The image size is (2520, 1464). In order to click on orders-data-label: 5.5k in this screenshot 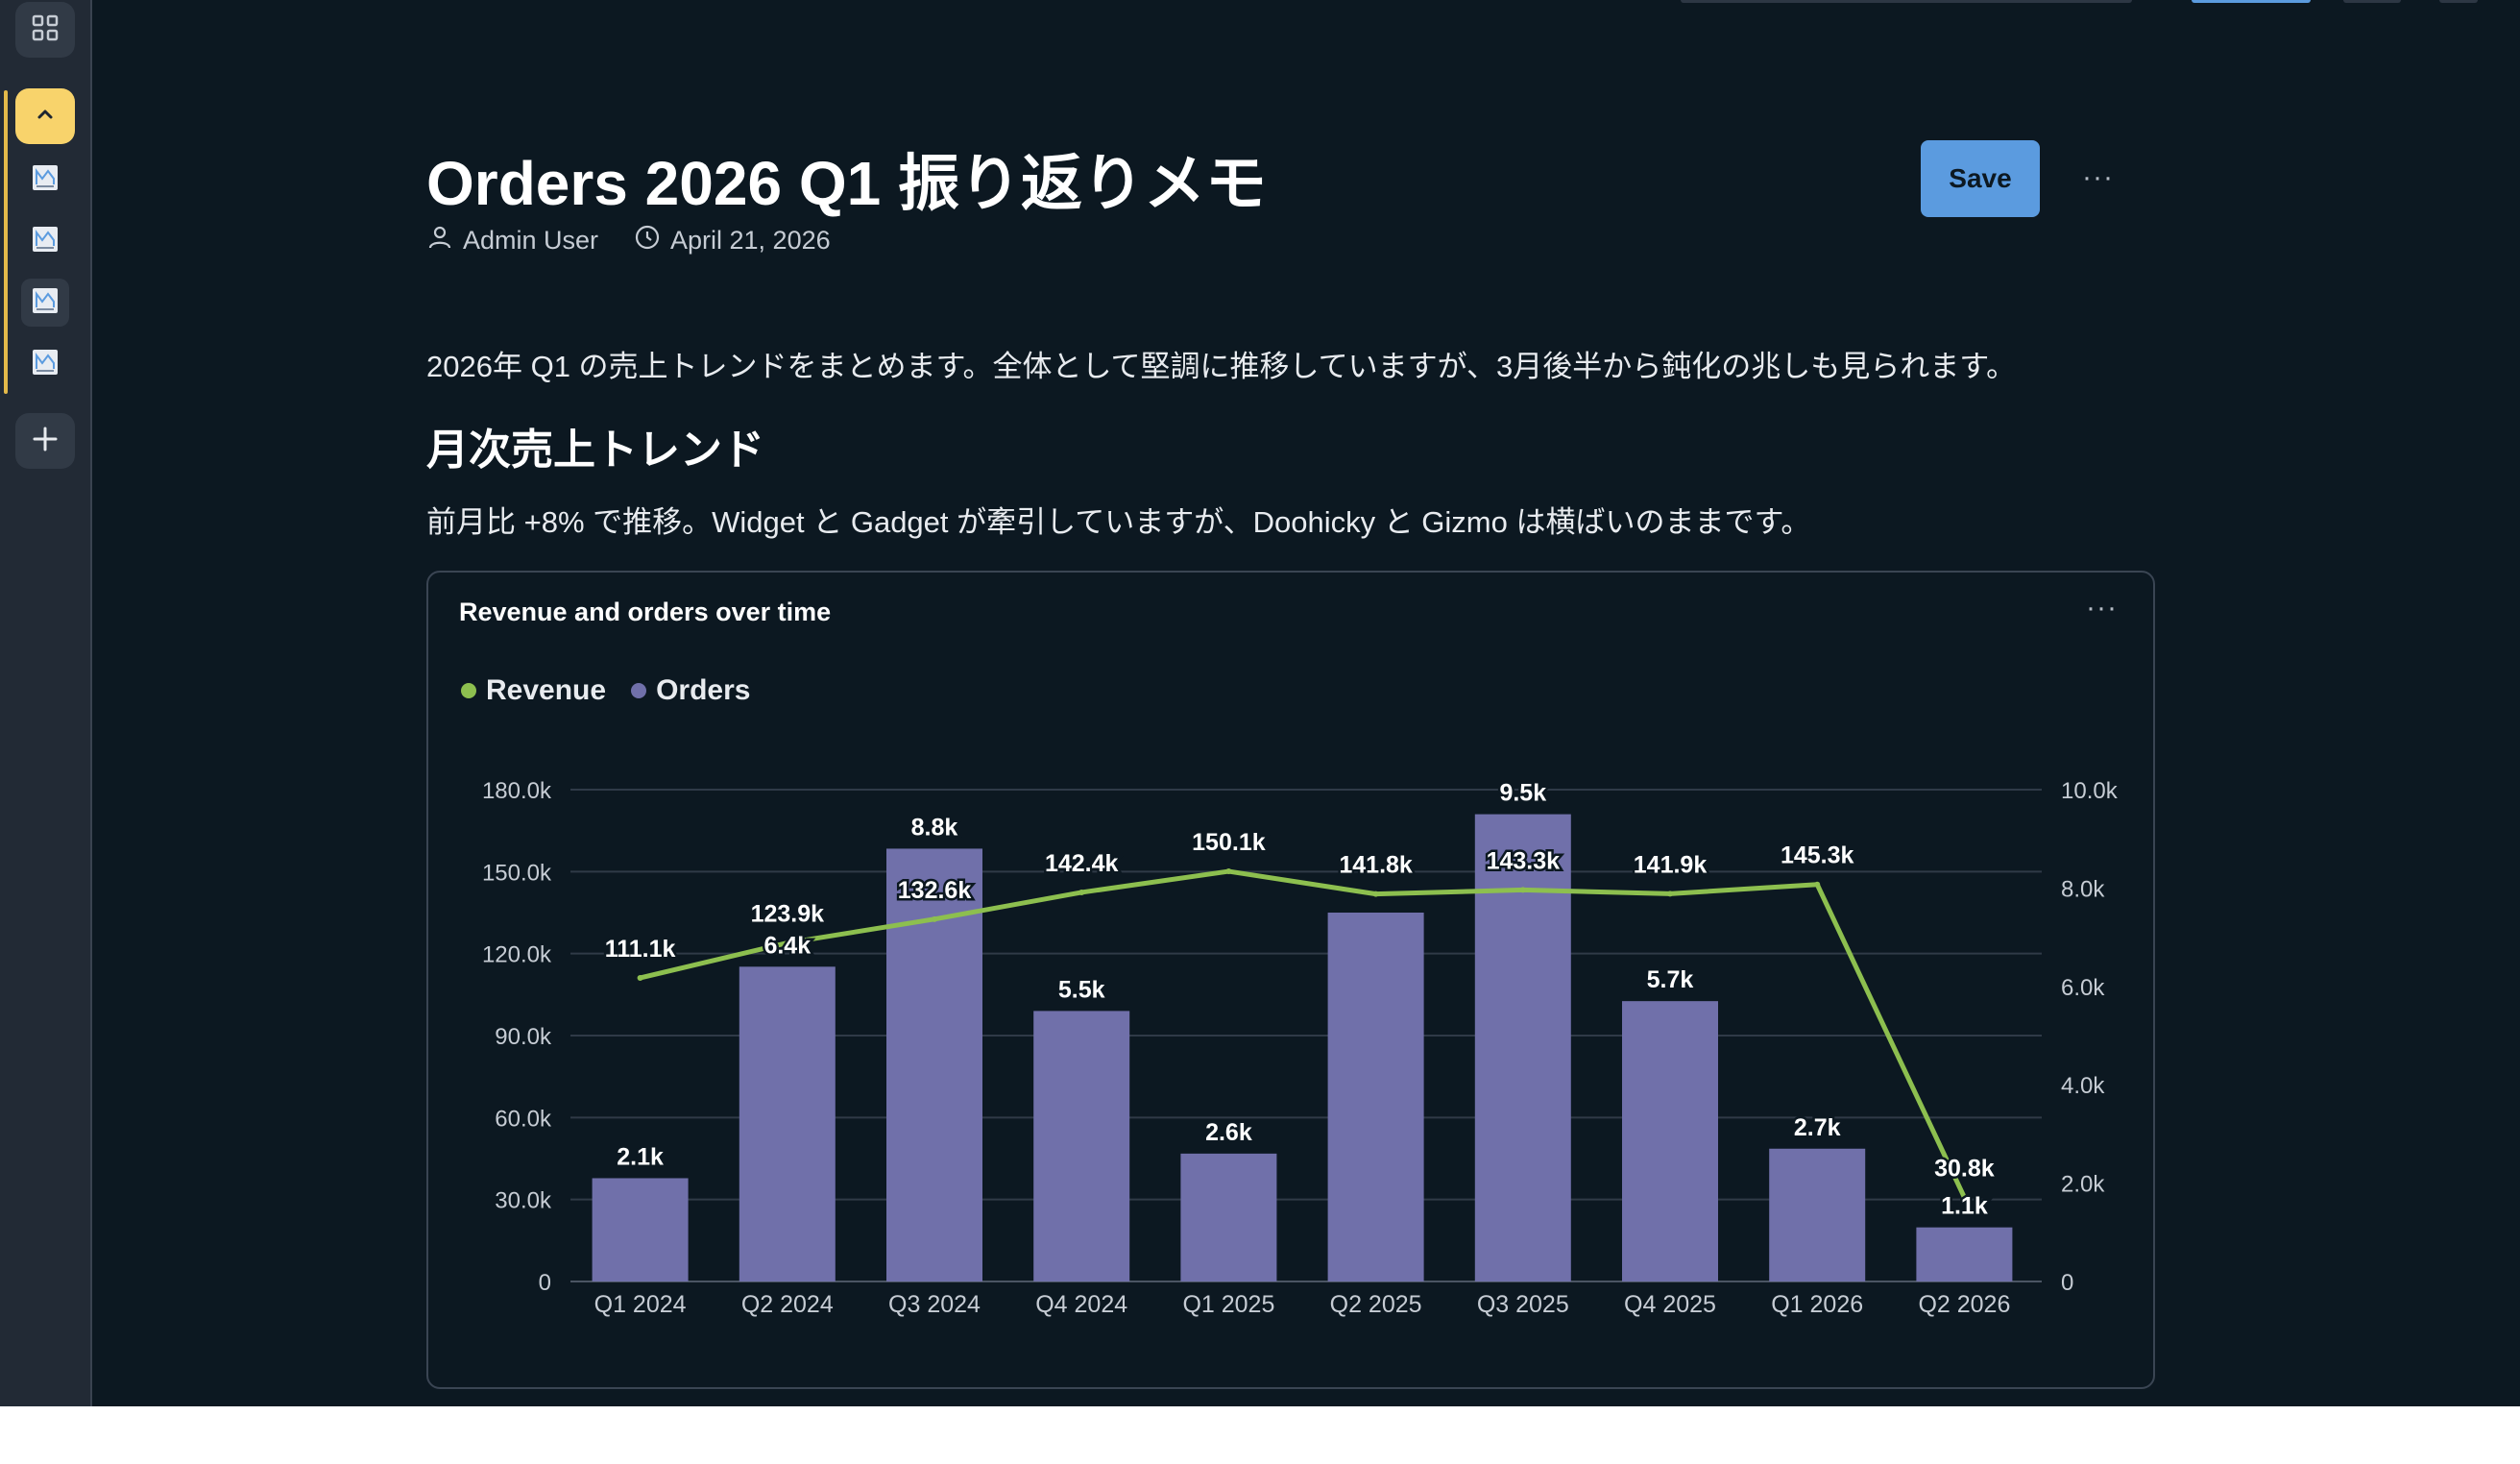, I will do `click(1081, 989)`.